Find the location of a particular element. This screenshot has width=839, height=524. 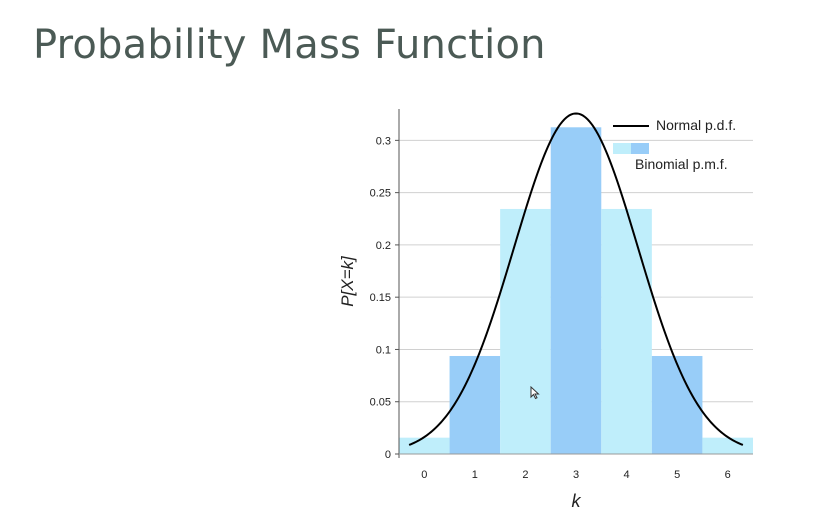

pmf-bar-k1 is located at coordinates (475, 404).